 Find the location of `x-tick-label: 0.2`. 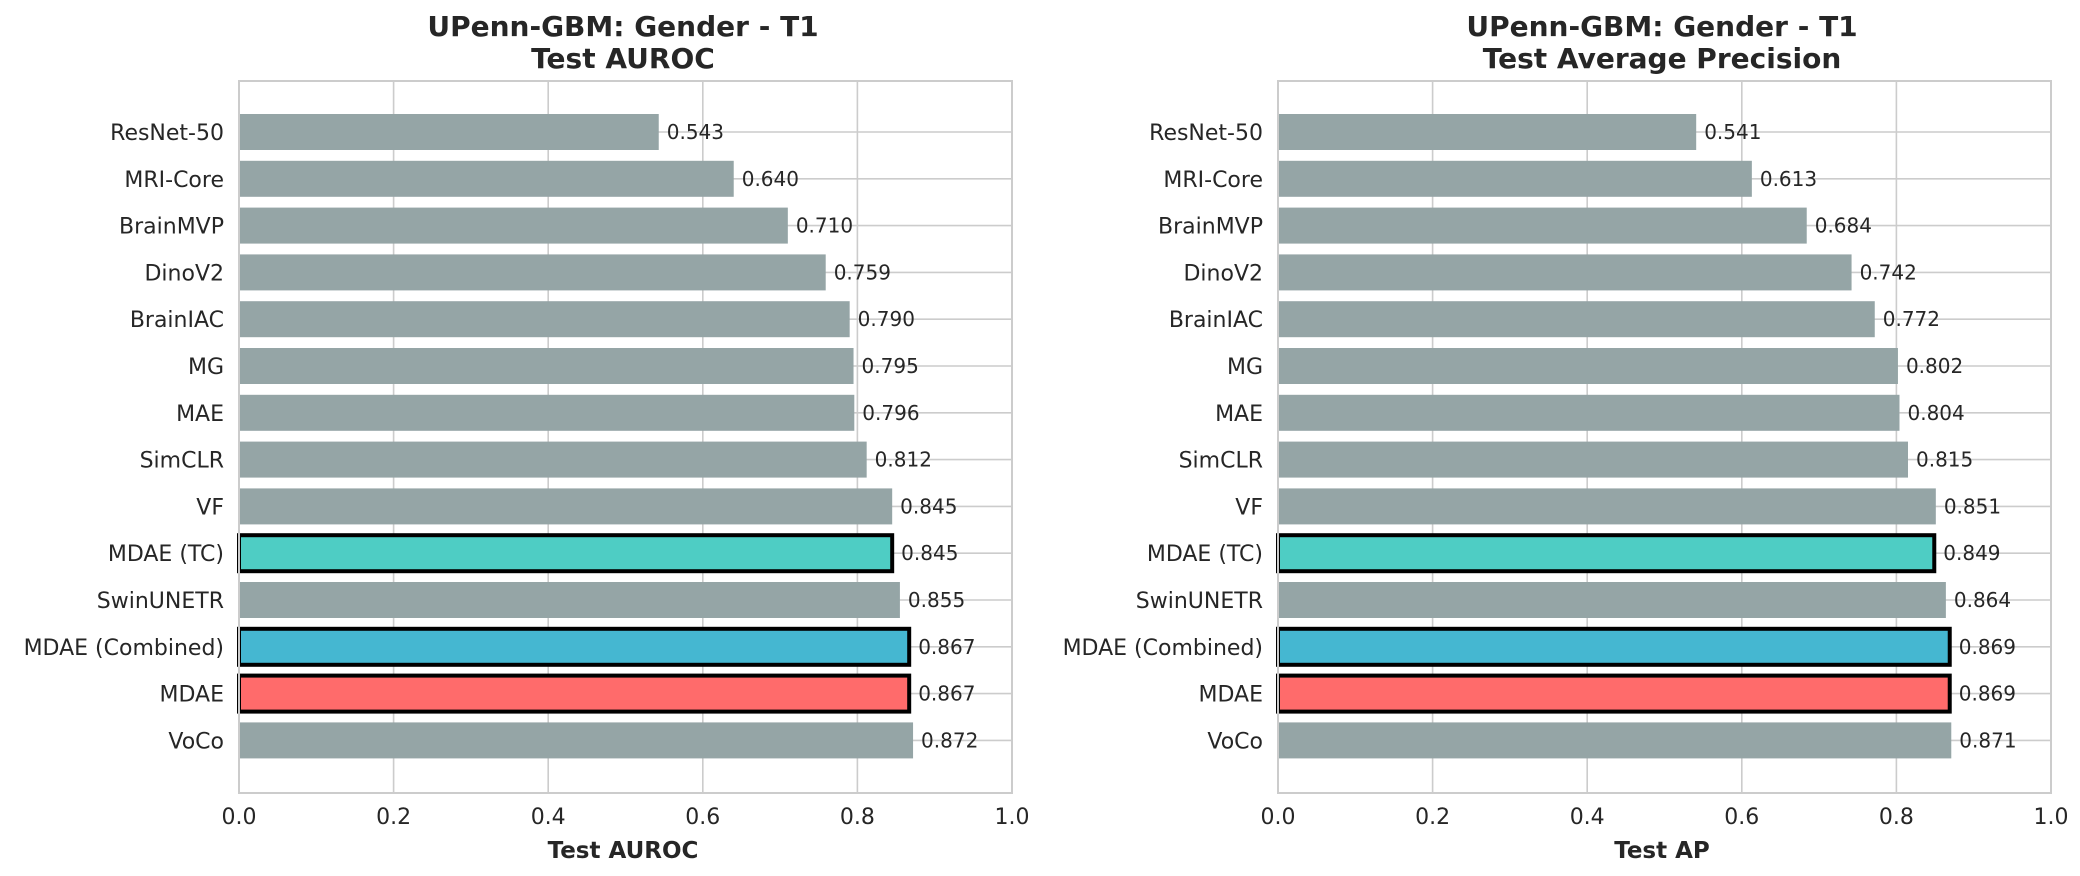

x-tick-label: 0.2 is located at coordinates (393, 817).